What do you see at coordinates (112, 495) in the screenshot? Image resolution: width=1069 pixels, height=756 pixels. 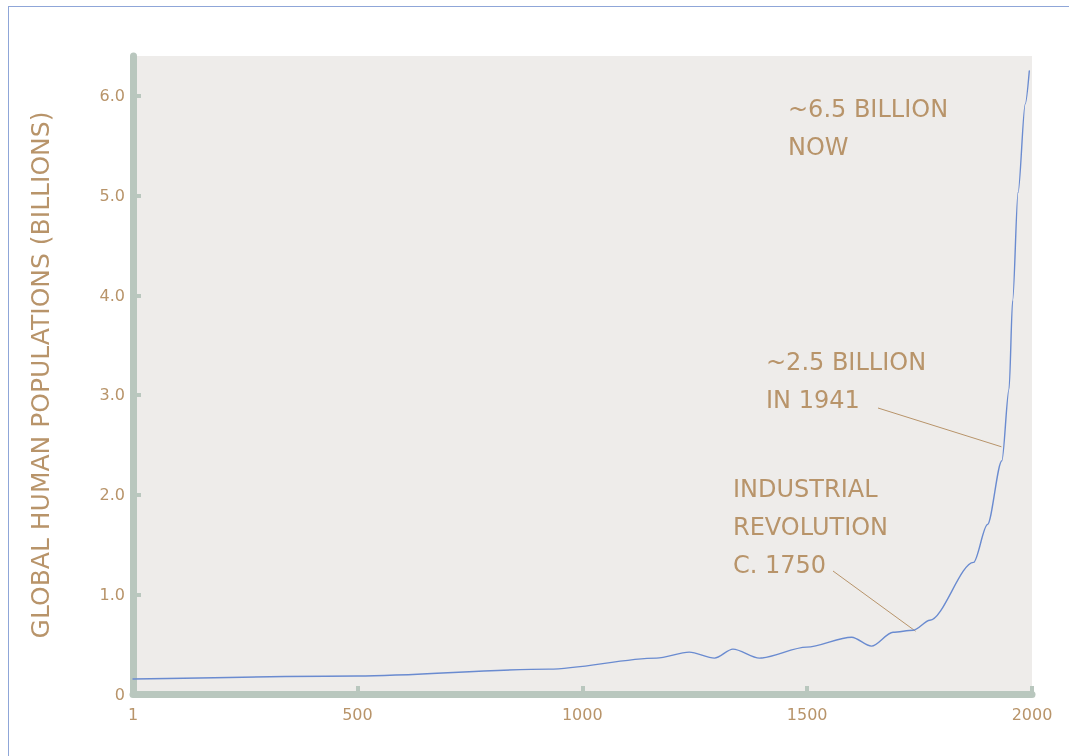 I see `y-tick-label: 2.0` at bounding box center [112, 495].